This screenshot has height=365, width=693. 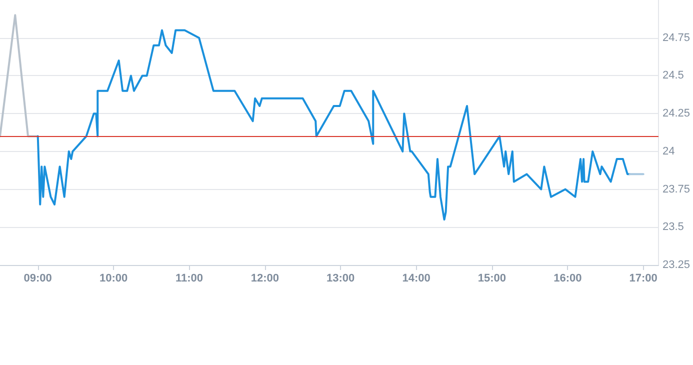 What do you see at coordinates (668, 151) in the screenshot?
I see `y-tick-label: 24` at bounding box center [668, 151].